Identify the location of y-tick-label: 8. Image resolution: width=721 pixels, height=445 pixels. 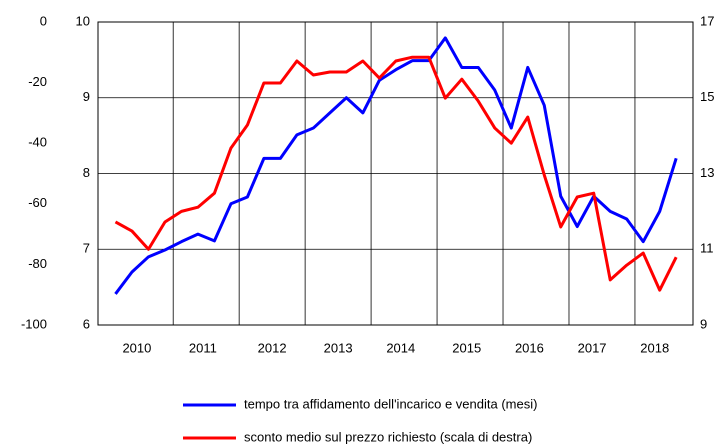
(86, 172).